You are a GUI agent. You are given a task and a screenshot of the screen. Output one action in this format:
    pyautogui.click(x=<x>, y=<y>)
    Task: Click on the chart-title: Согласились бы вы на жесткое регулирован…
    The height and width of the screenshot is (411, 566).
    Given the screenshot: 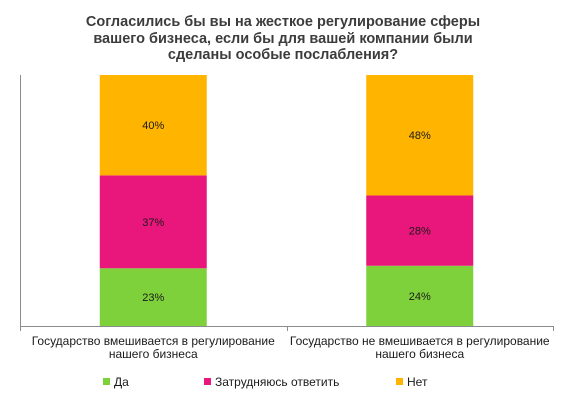 What is the action you would take?
    pyautogui.click(x=283, y=39)
    